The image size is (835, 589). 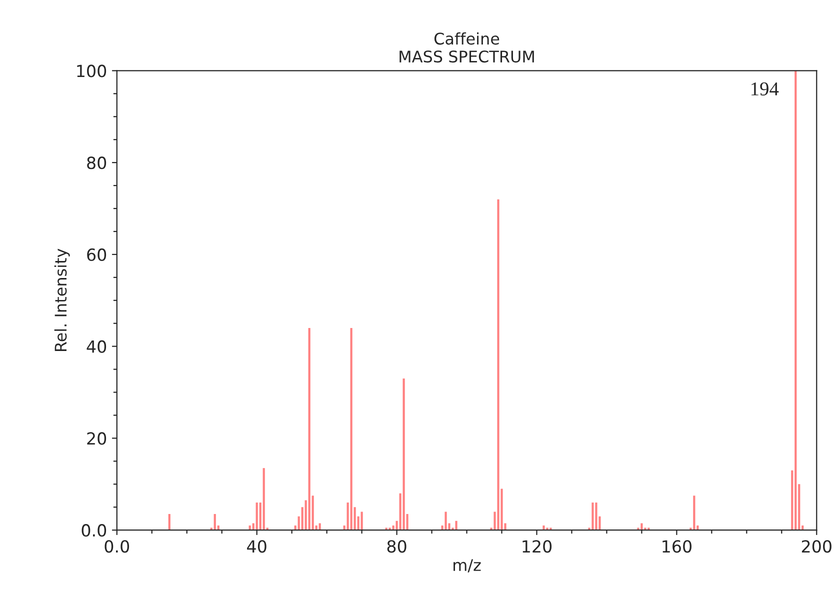 What do you see at coordinates (96, 438) in the screenshot?
I see `y-tick-label: 20` at bounding box center [96, 438].